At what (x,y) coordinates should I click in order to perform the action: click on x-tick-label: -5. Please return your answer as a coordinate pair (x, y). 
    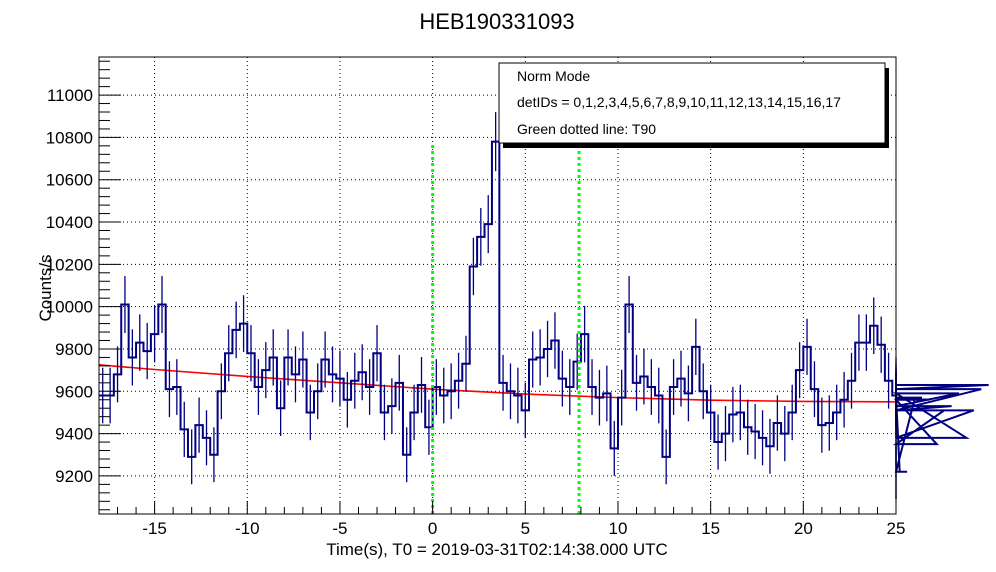
    Looking at the image, I should click on (339, 528).